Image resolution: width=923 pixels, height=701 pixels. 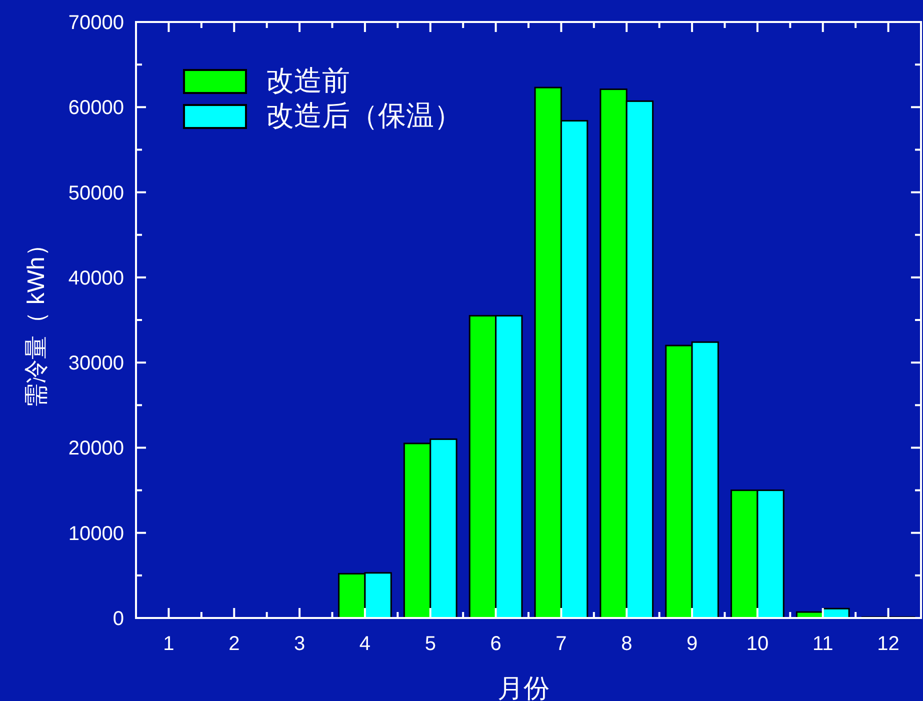 What do you see at coordinates (96, 23) in the screenshot?
I see `y-tick-label: 70000` at bounding box center [96, 23].